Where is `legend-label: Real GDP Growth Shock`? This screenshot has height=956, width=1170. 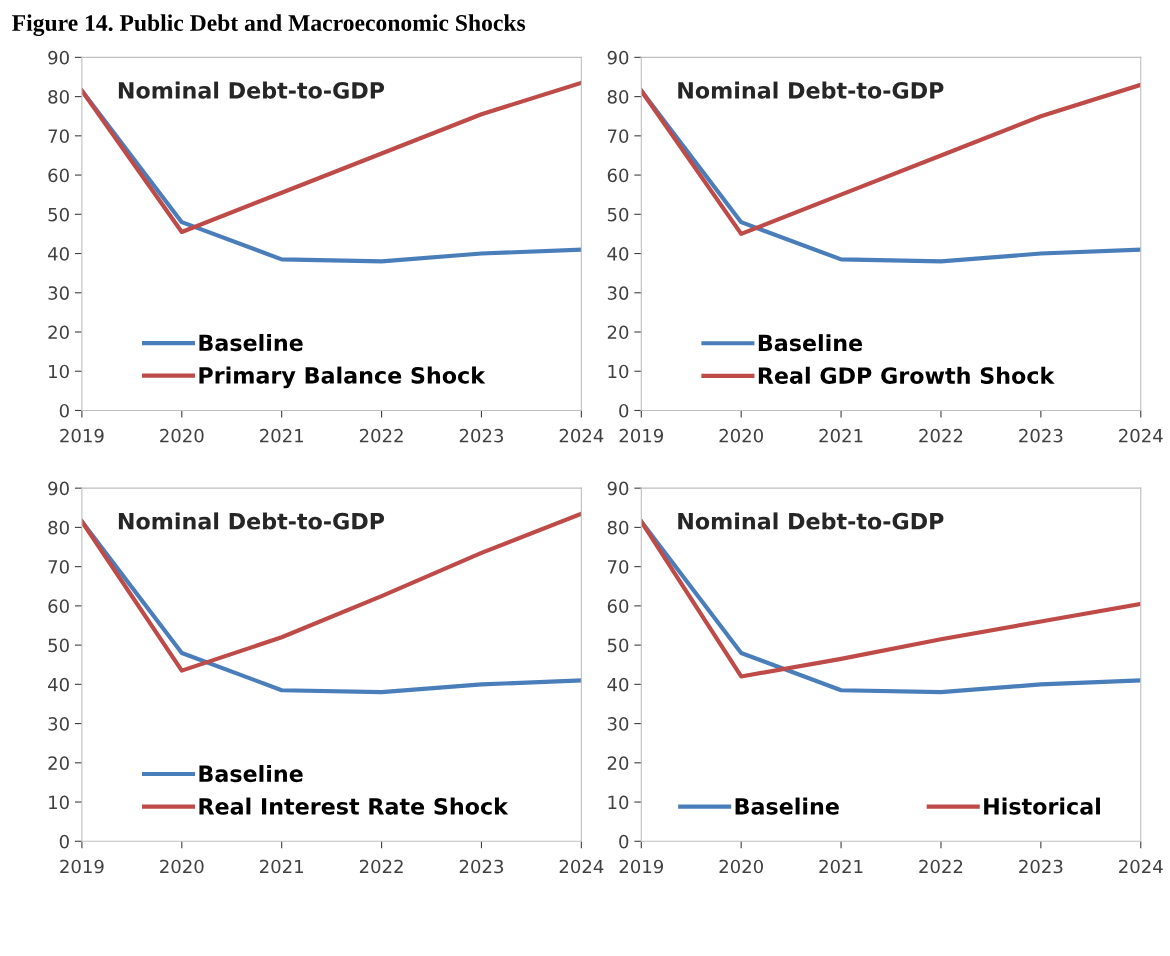
legend-label: Real GDP Growth Shock is located at coordinates (906, 375).